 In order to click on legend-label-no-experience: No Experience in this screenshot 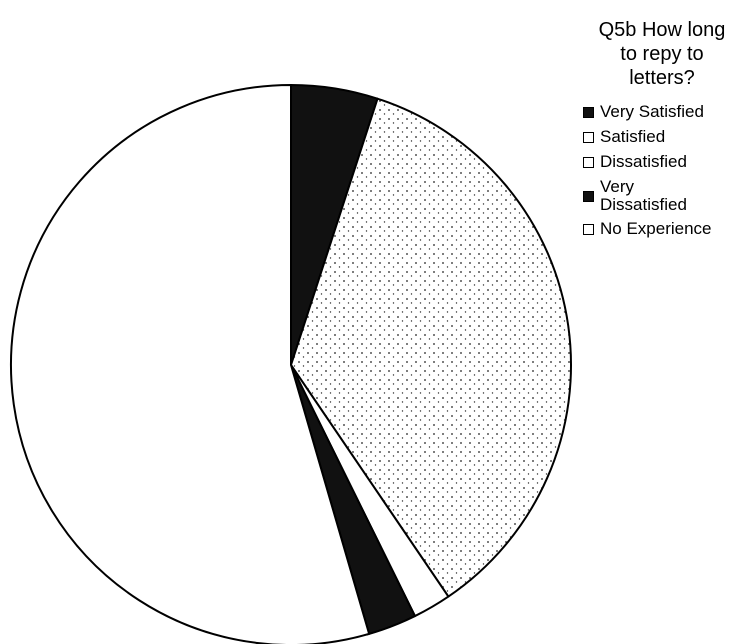, I will do `click(656, 228)`.